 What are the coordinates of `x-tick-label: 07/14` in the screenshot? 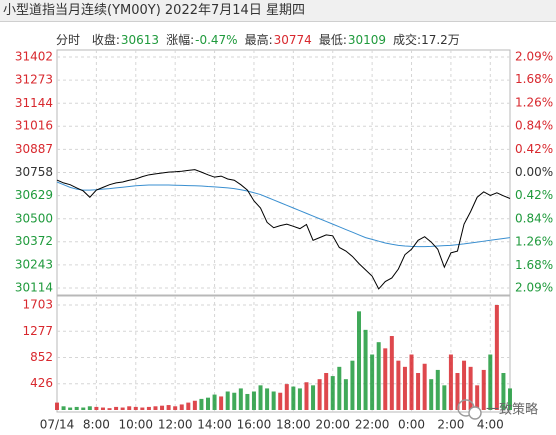 It's located at (57, 425).